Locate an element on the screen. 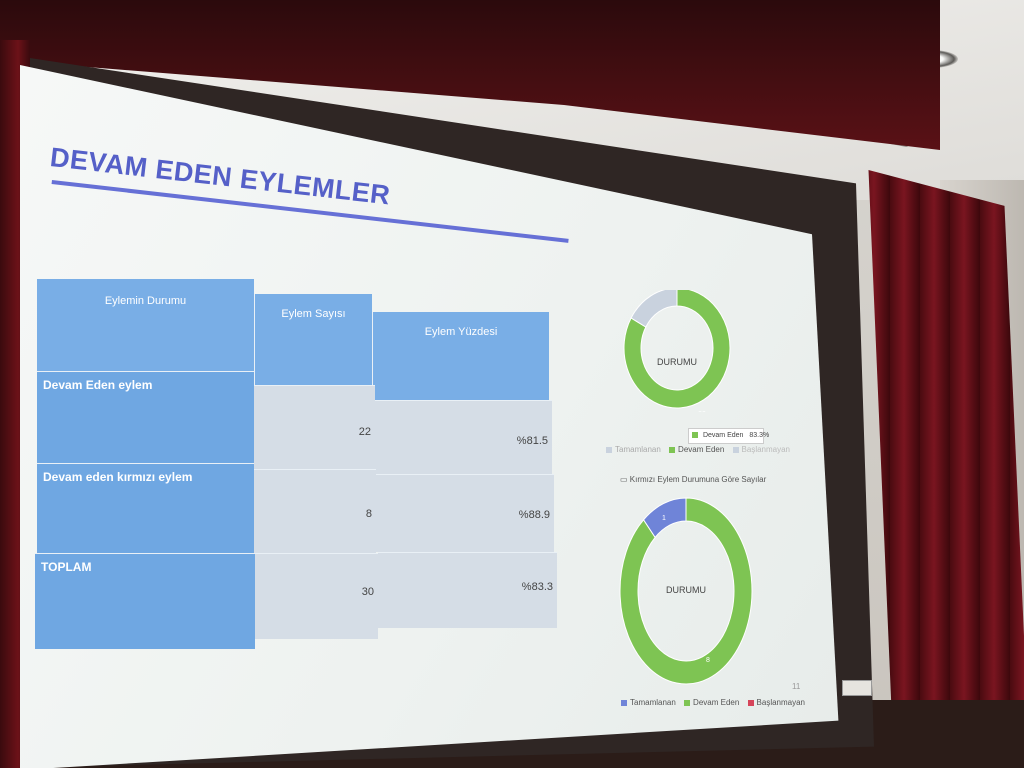  donut-bottom-svg: DURUMU 1 8 is located at coordinates (686, 591).